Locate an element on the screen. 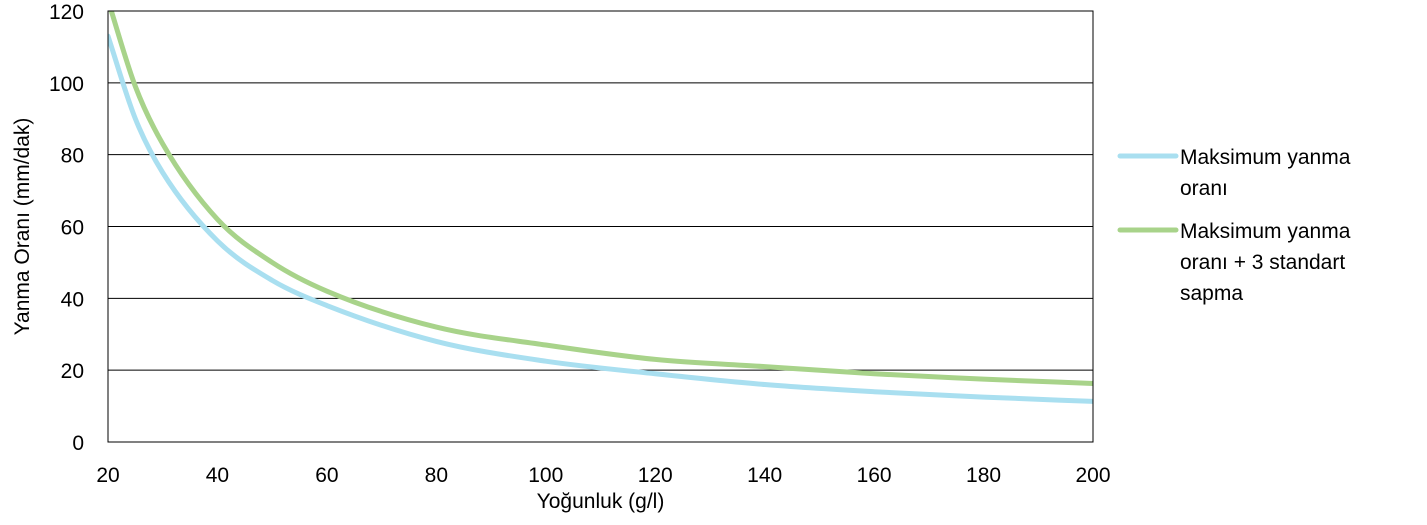  y-tick-label: 120 is located at coordinates (66, 12).